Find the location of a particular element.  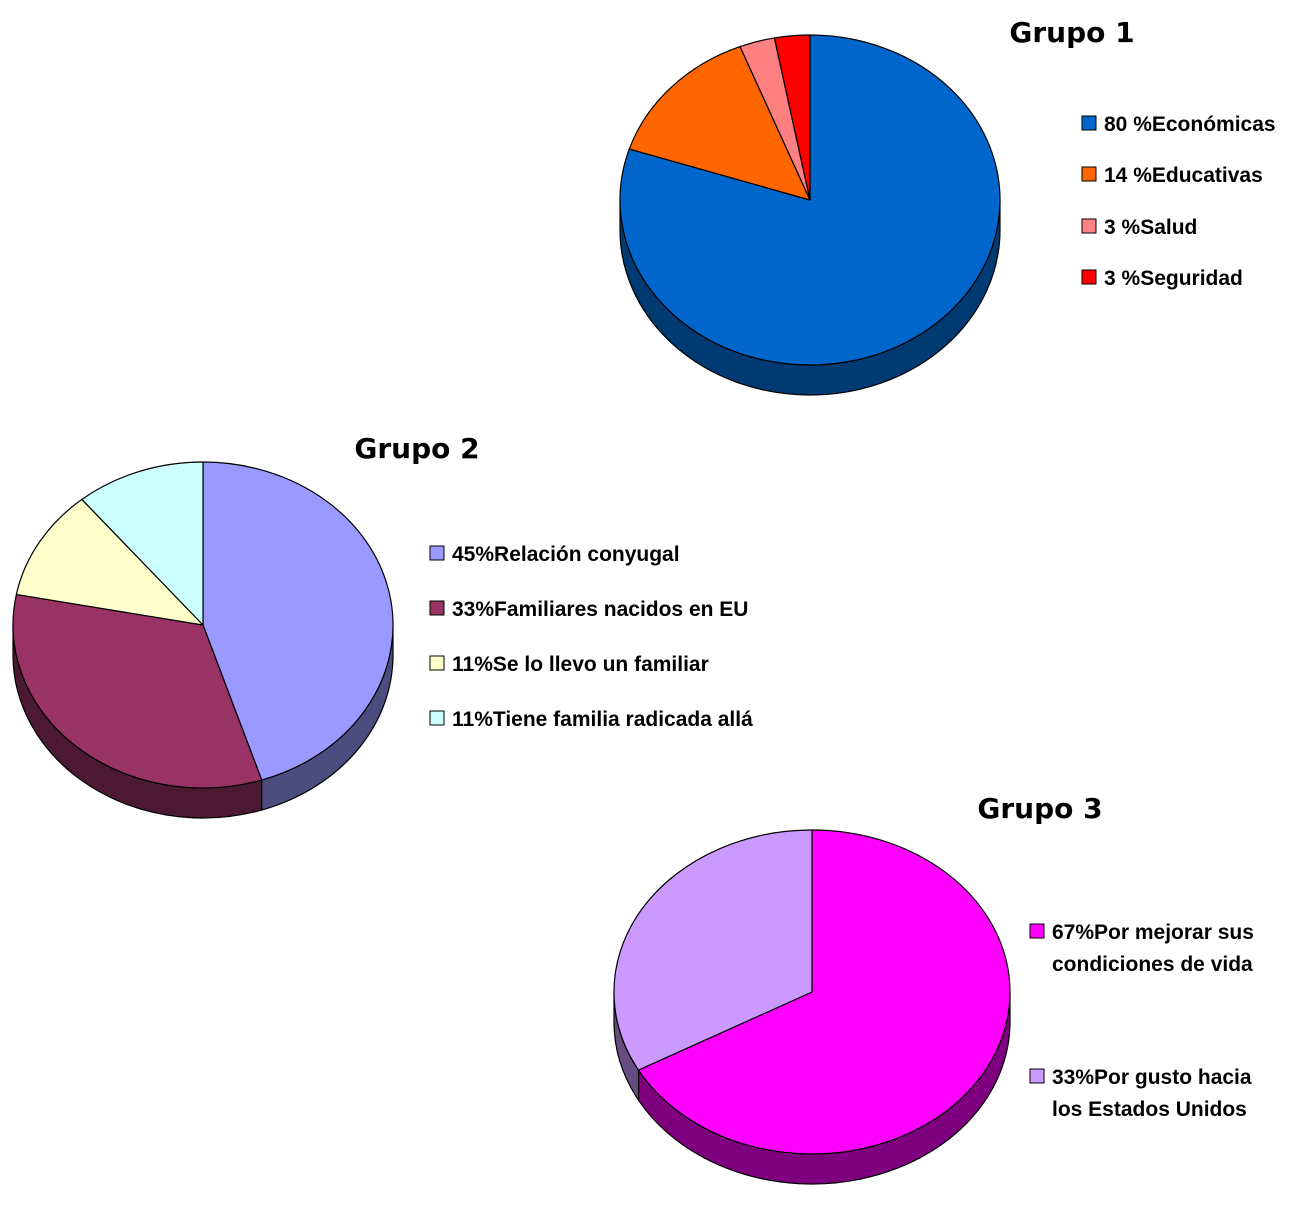

legend-item: 80 %Económicas is located at coordinates (1178, 124).